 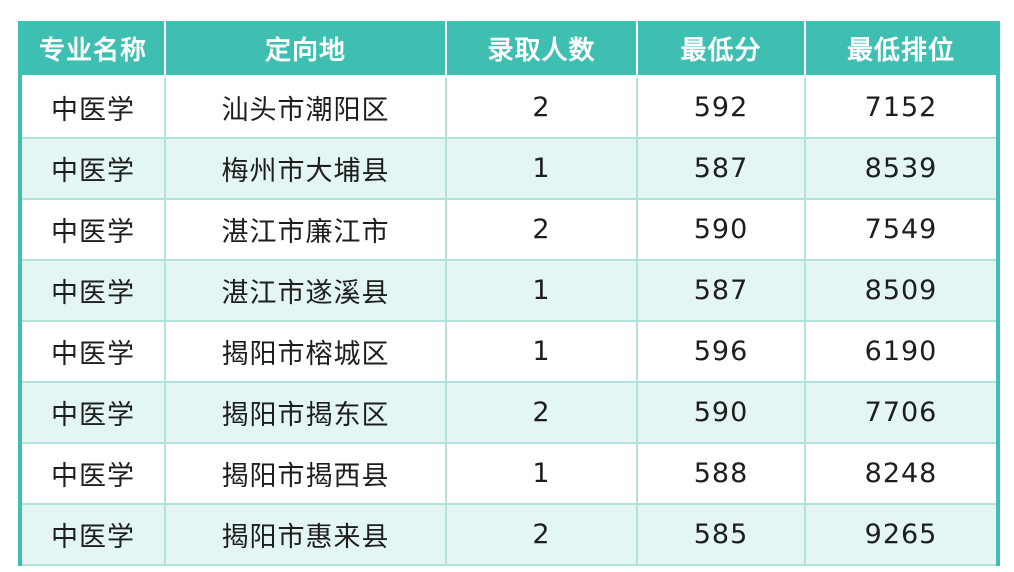 What do you see at coordinates (901, 352) in the screenshot?
I see `cell-min-rank: 6190` at bounding box center [901, 352].